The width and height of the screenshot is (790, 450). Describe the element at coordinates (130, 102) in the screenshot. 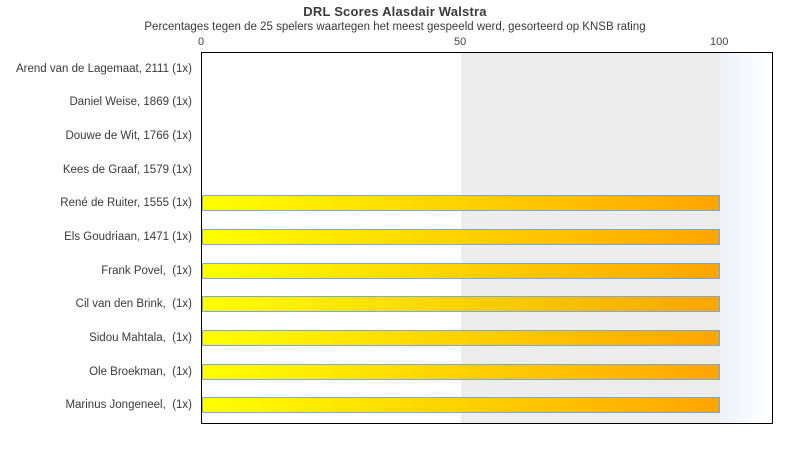

I see `category-label: Daniel Weise, 1869 (1x)` at that location.